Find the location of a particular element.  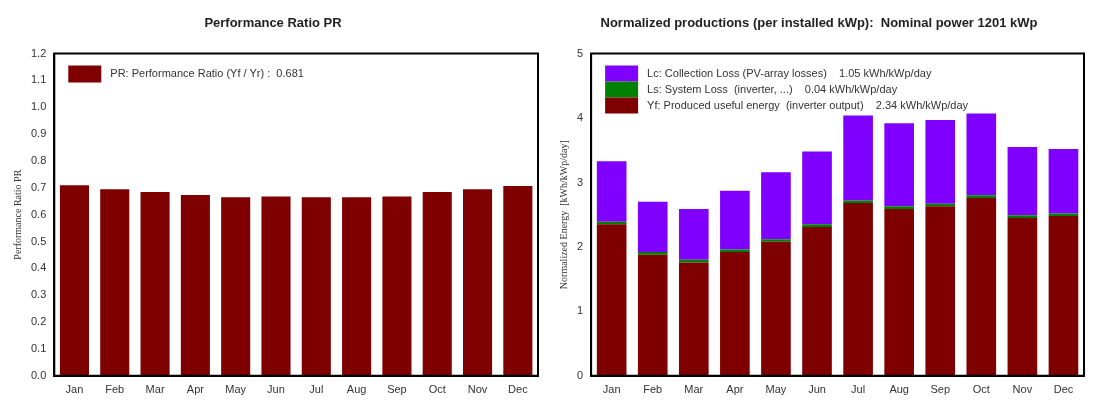

y-axis-title: Normalized Energy [kWh/kWp/day] is located at coordinates (563, 215).